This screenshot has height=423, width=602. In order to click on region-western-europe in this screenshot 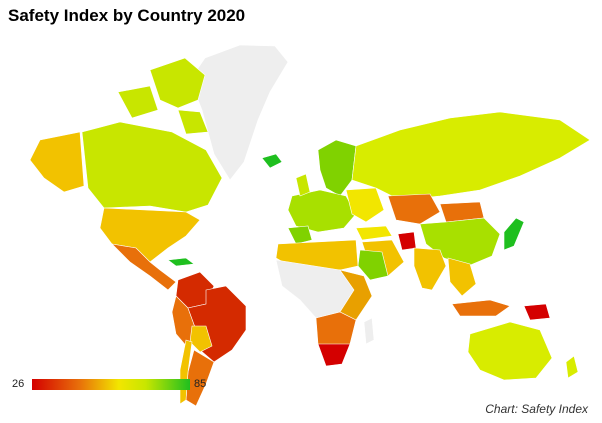, I will do `click(322, 211)`.